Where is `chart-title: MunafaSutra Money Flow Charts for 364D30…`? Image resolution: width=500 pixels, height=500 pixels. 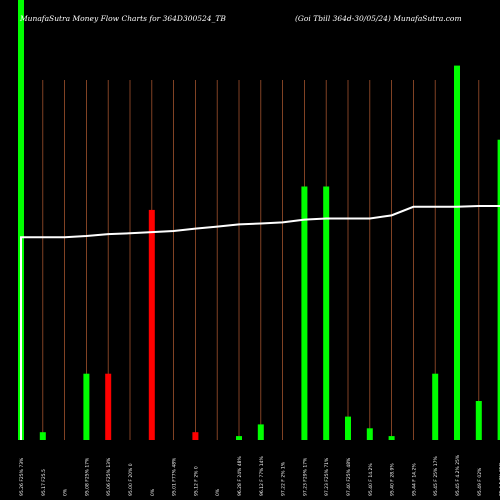
chart-title: MunafaSutra Money Flow Charts for 364D30… is located at coordinates (123, 18).